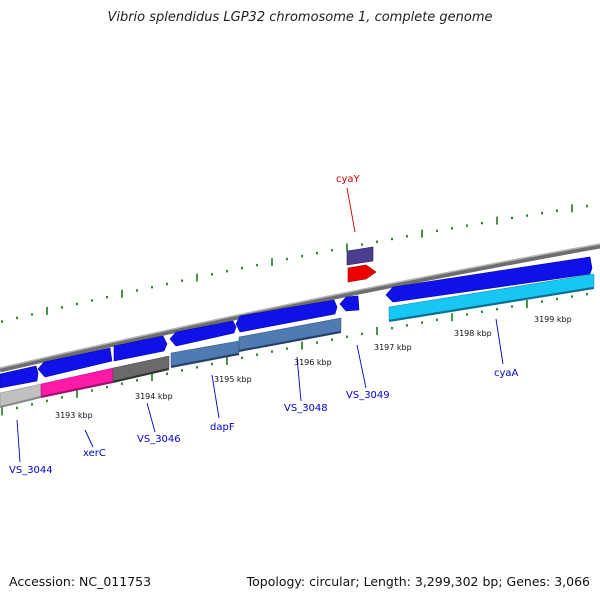  Describe the element at coordinates (506, 373) in the screenshot. I see `gene-label-cyaA: cyaA` at that location.